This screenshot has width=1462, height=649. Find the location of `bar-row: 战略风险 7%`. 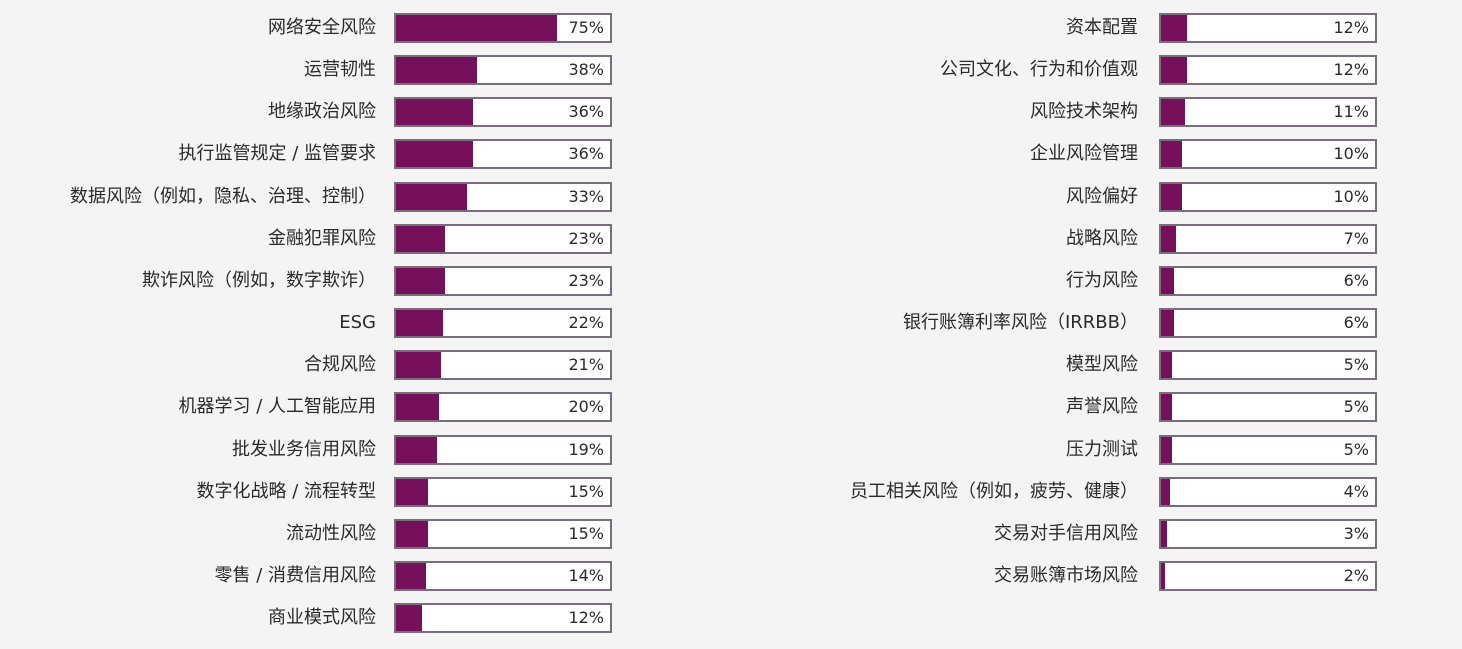

bar-row: 战略风险 7% is located at coordinates (1069, 238).